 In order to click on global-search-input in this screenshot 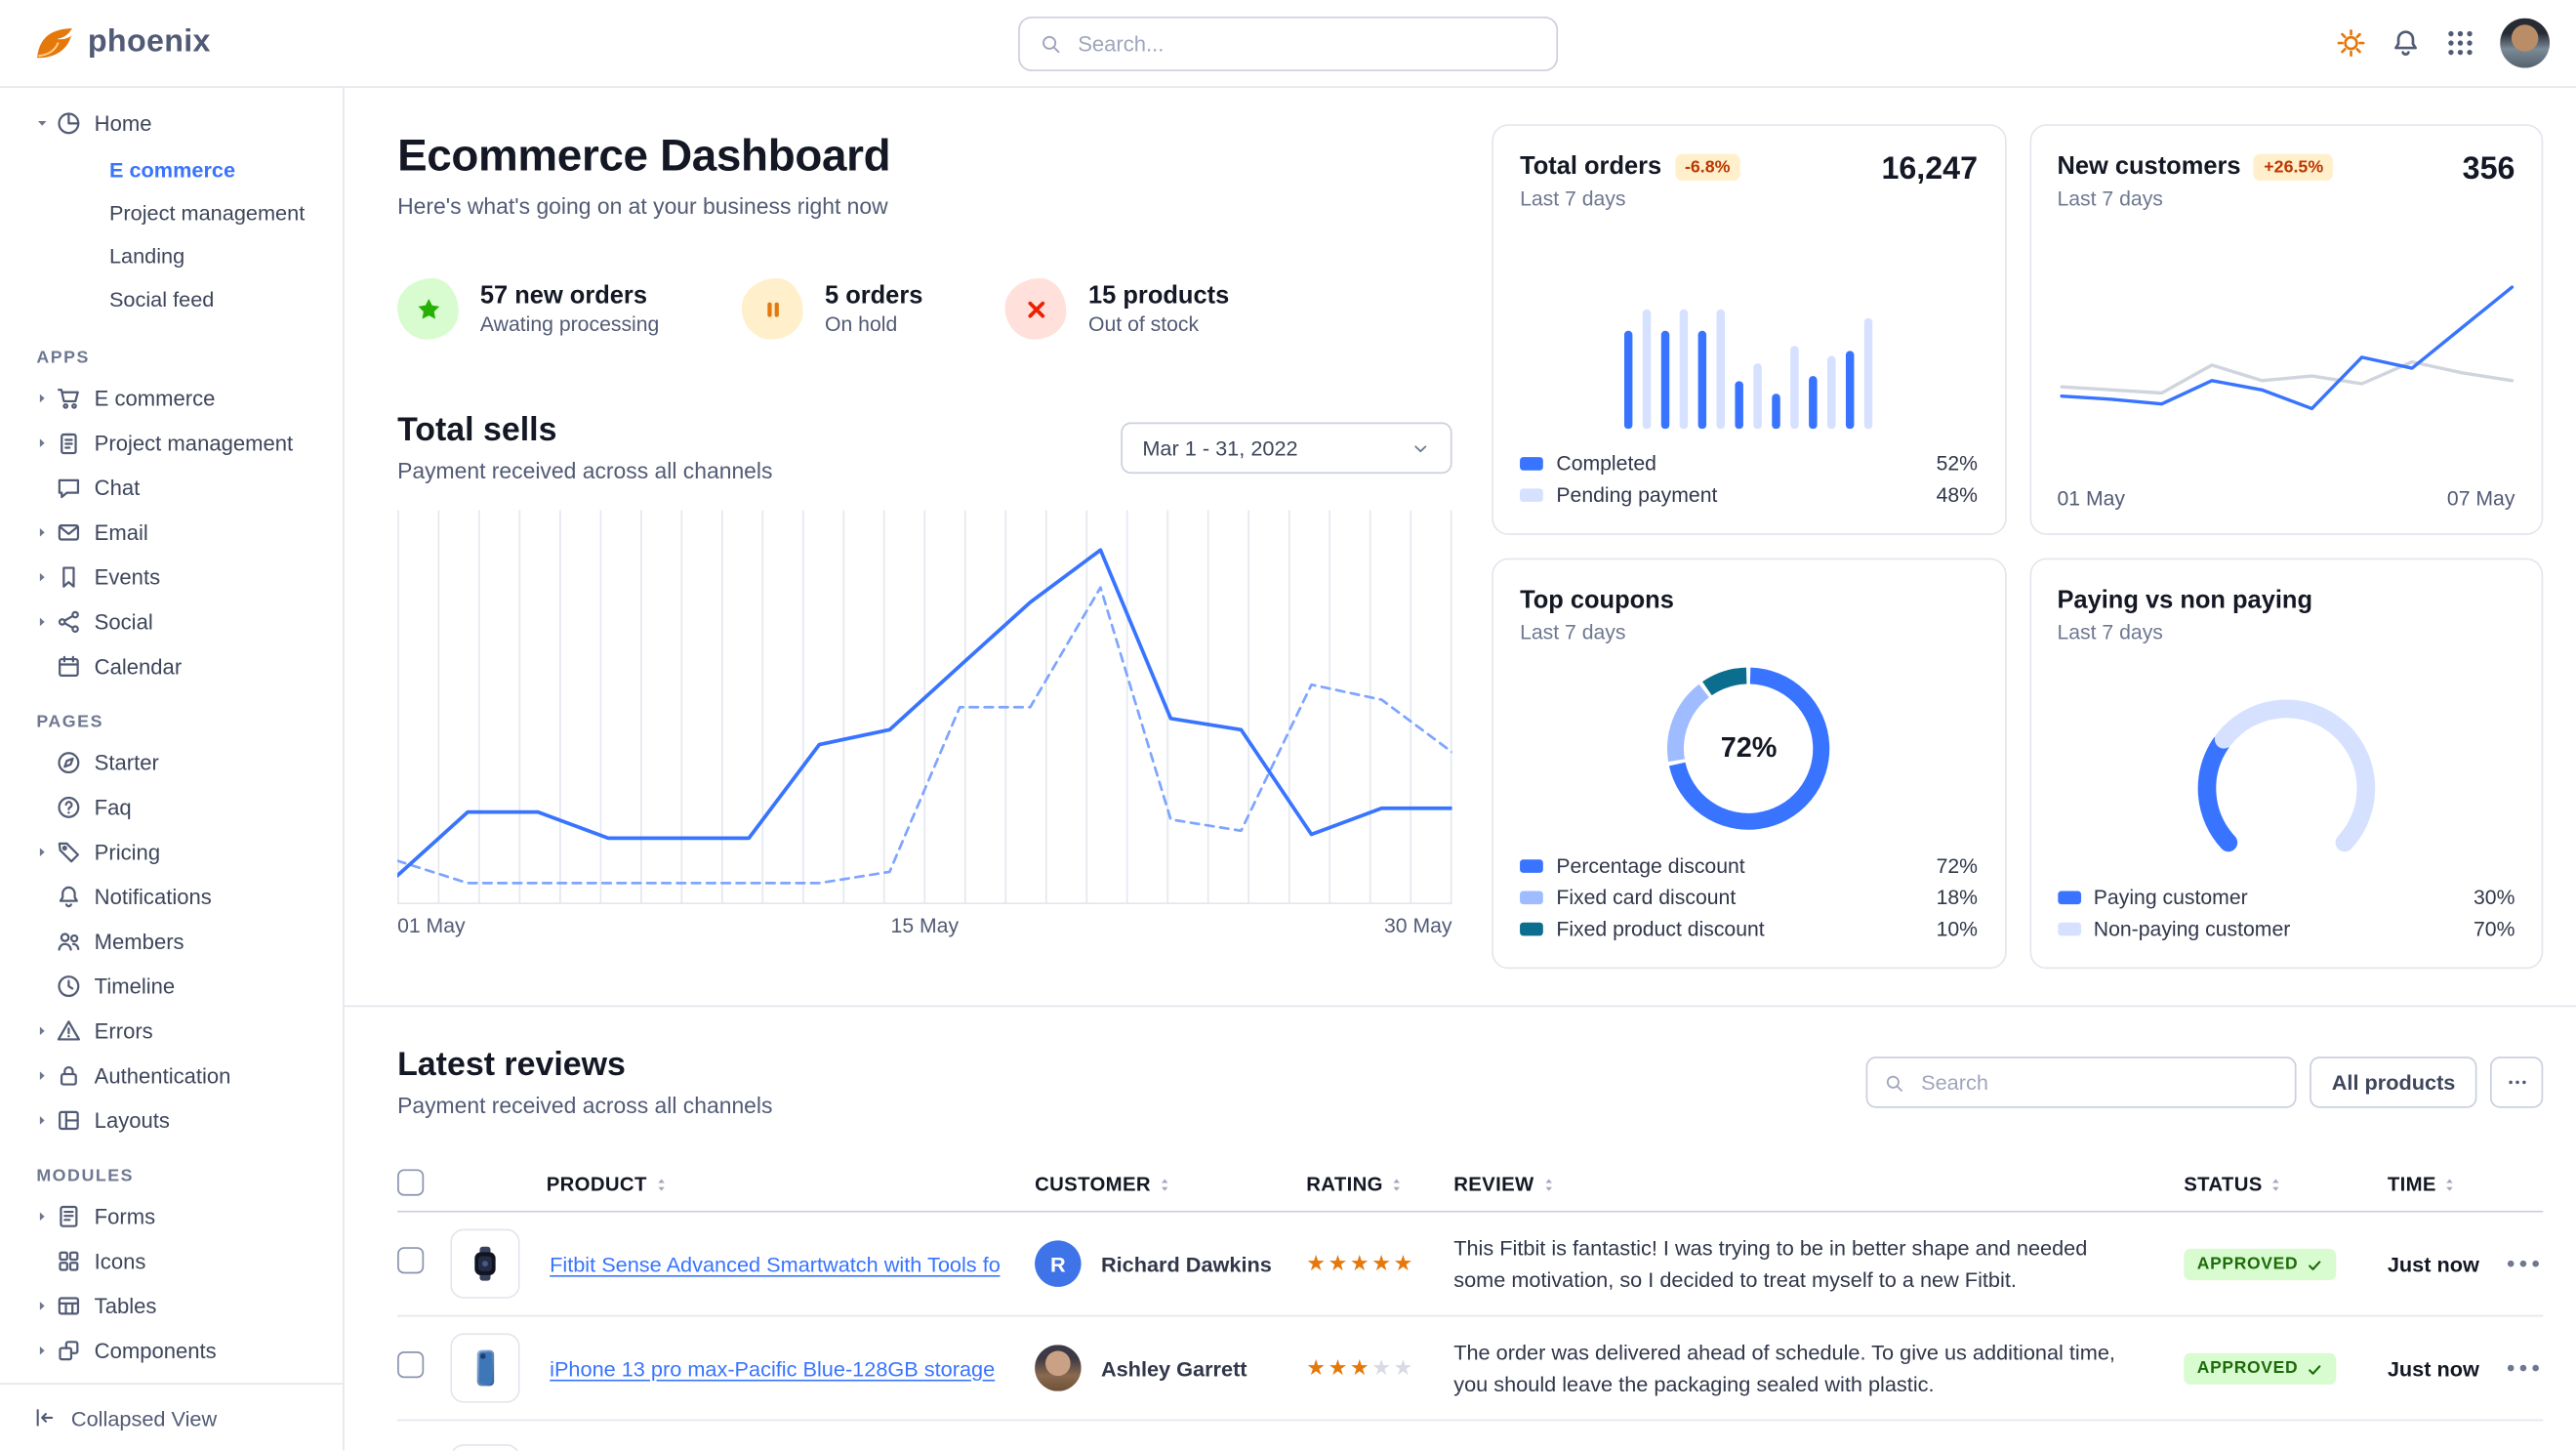, I will do `click(1305, 43)`.